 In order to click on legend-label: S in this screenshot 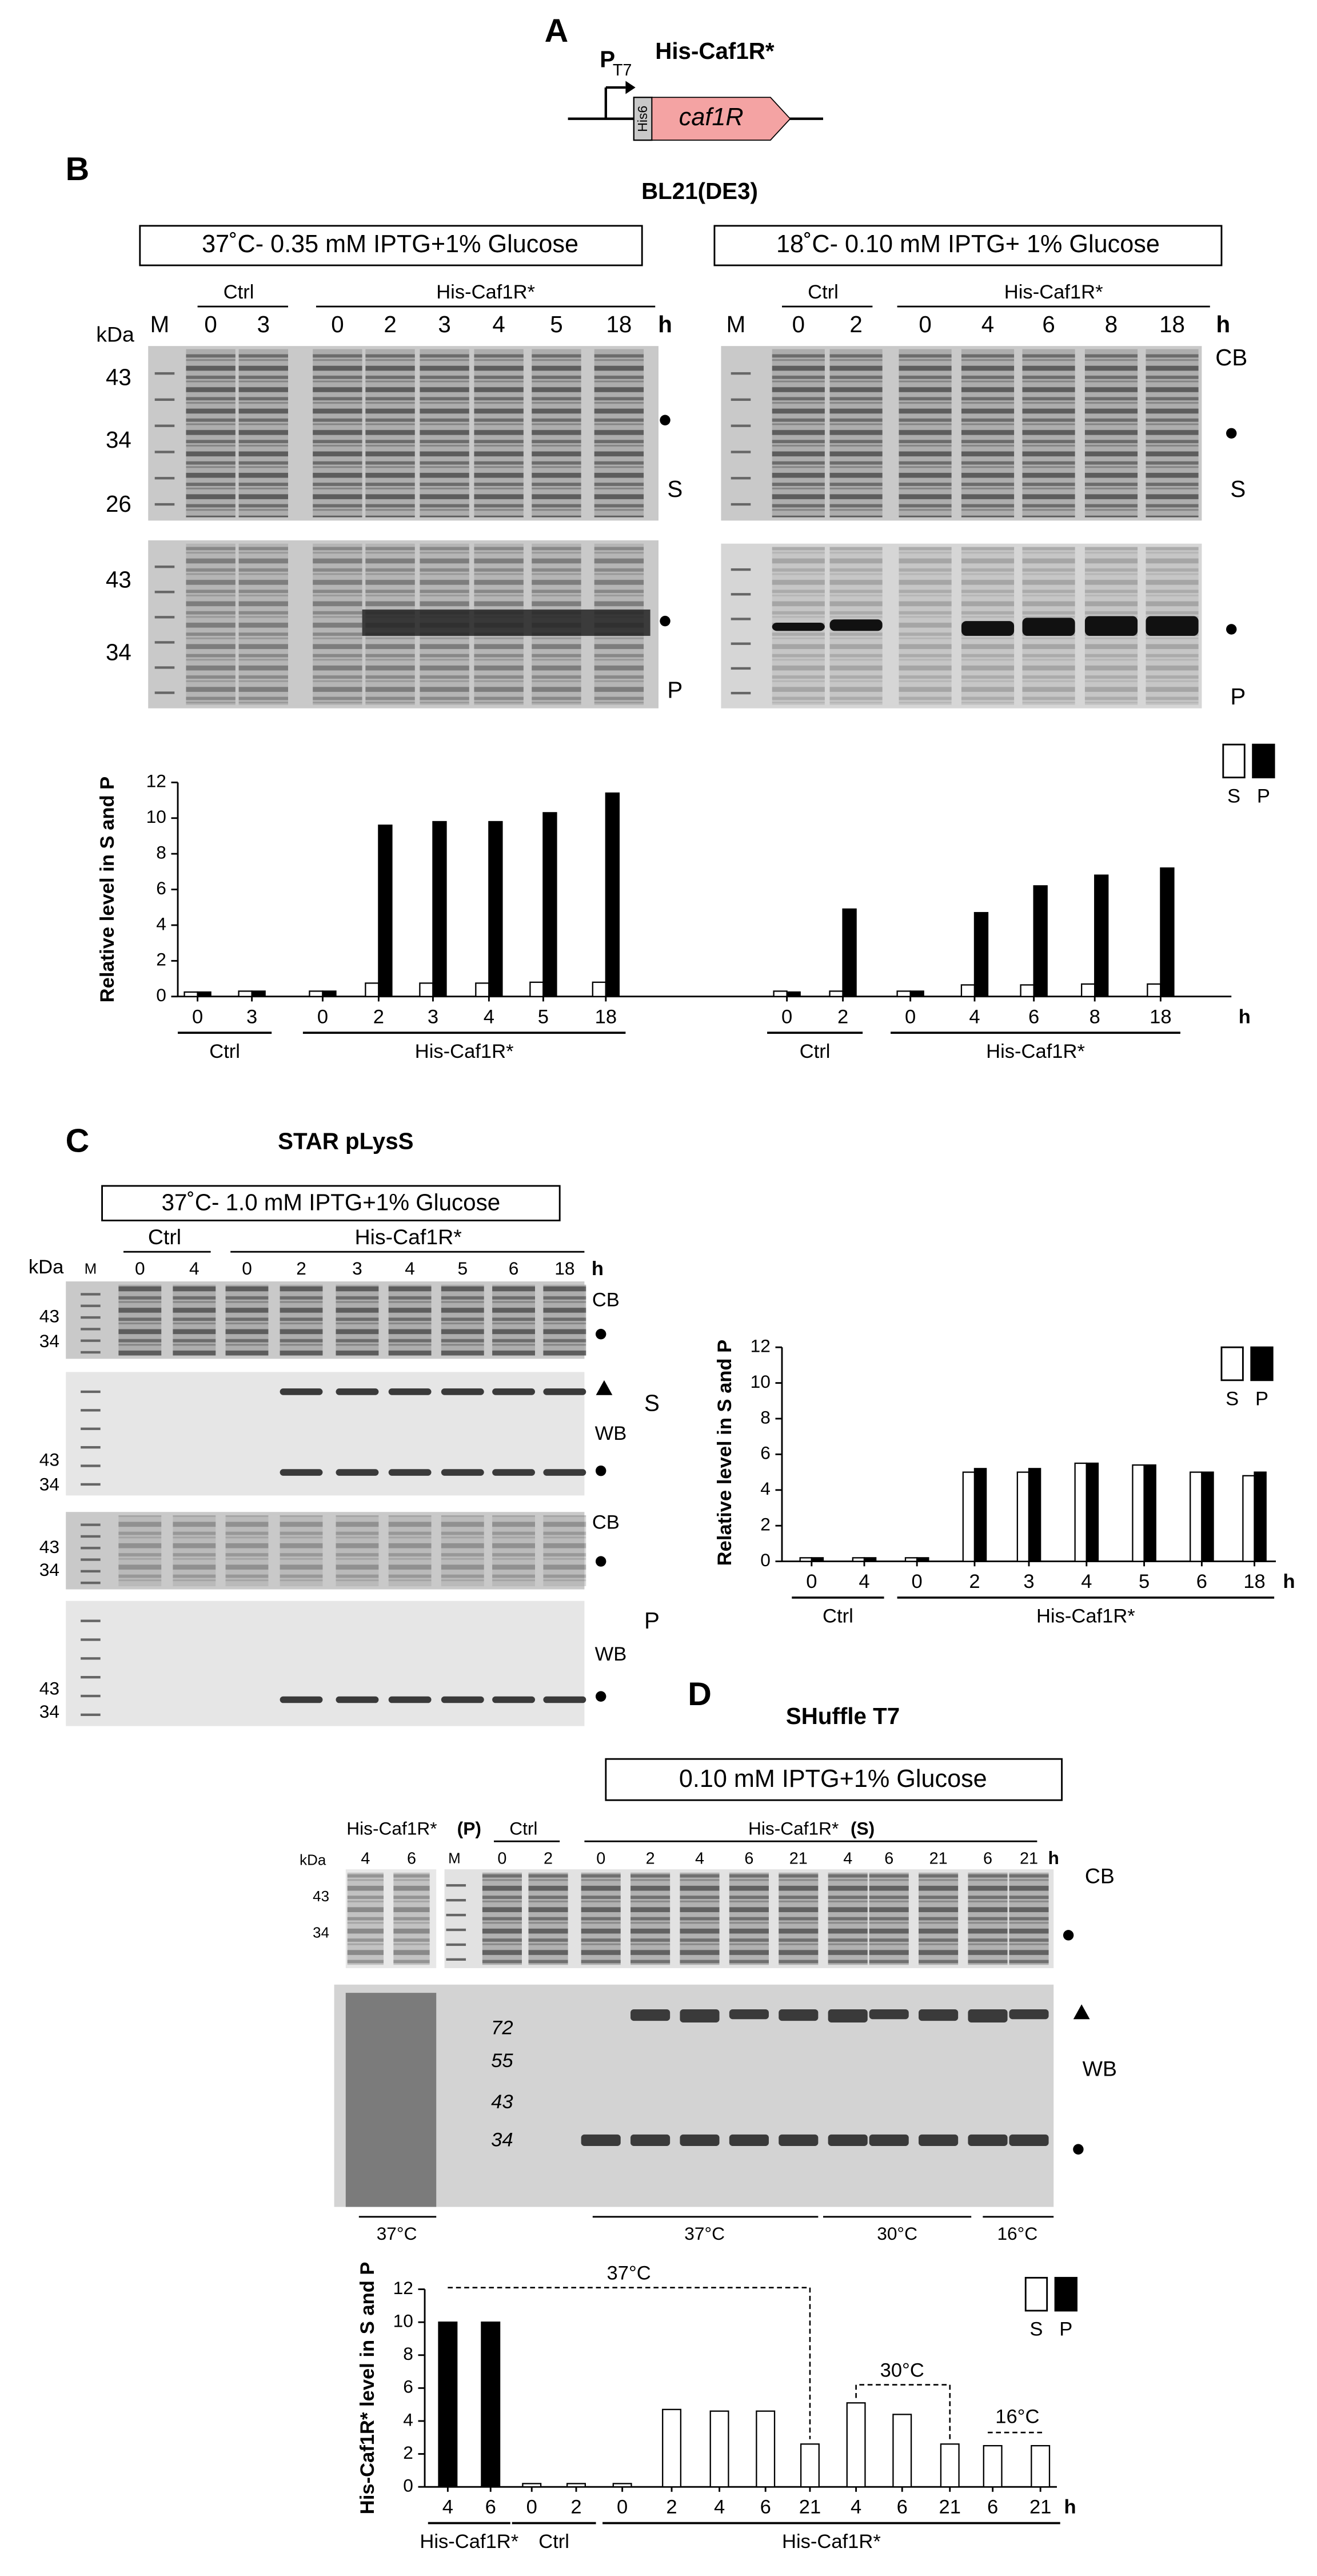, I will do `click(1233, 796)`.